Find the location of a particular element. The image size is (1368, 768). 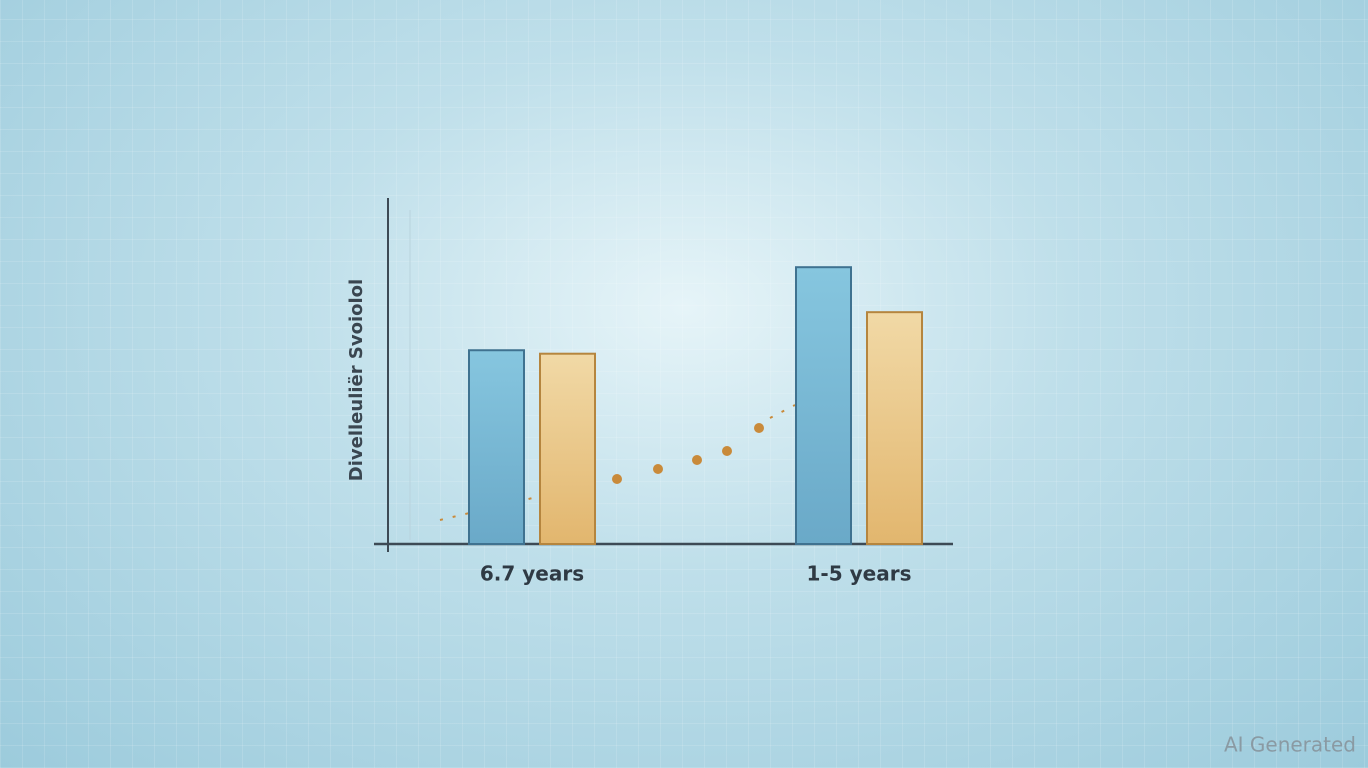

watermark: AI Generated is located at coordinates (1290, 745).